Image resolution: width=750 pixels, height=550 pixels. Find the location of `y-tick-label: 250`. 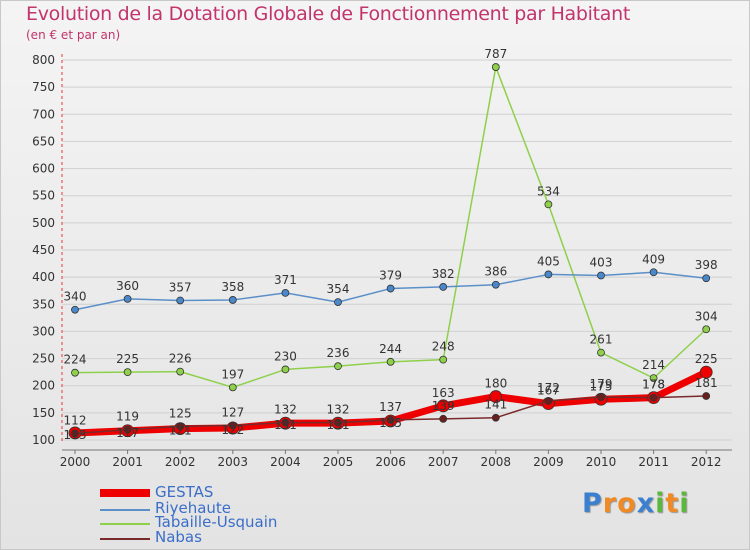

y-tick-label: 250 is located at coordinates (43, 359).